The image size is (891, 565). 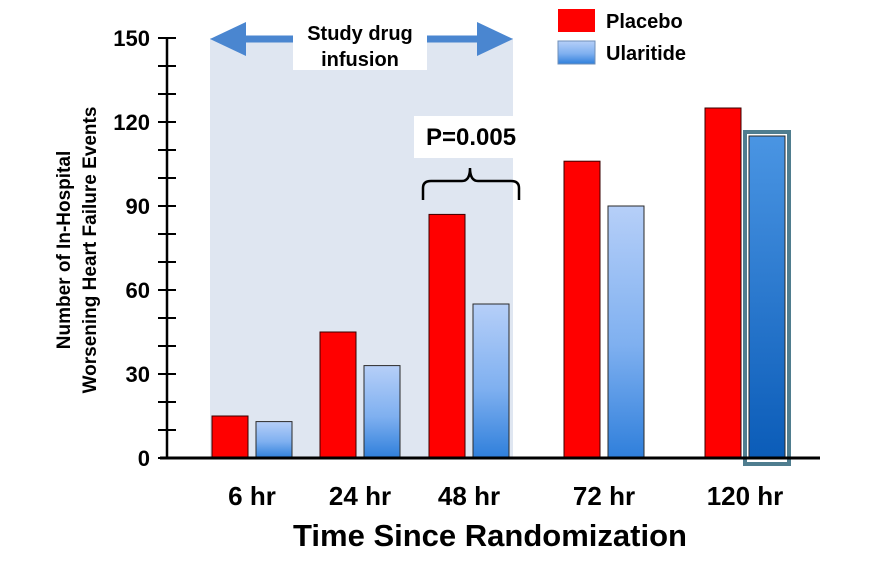 What do you see at coordinates (64, 250) in the screenshot?
I see `y-axis-title-line-1: Number of In-Hospital` at bounding box center [64, 250].